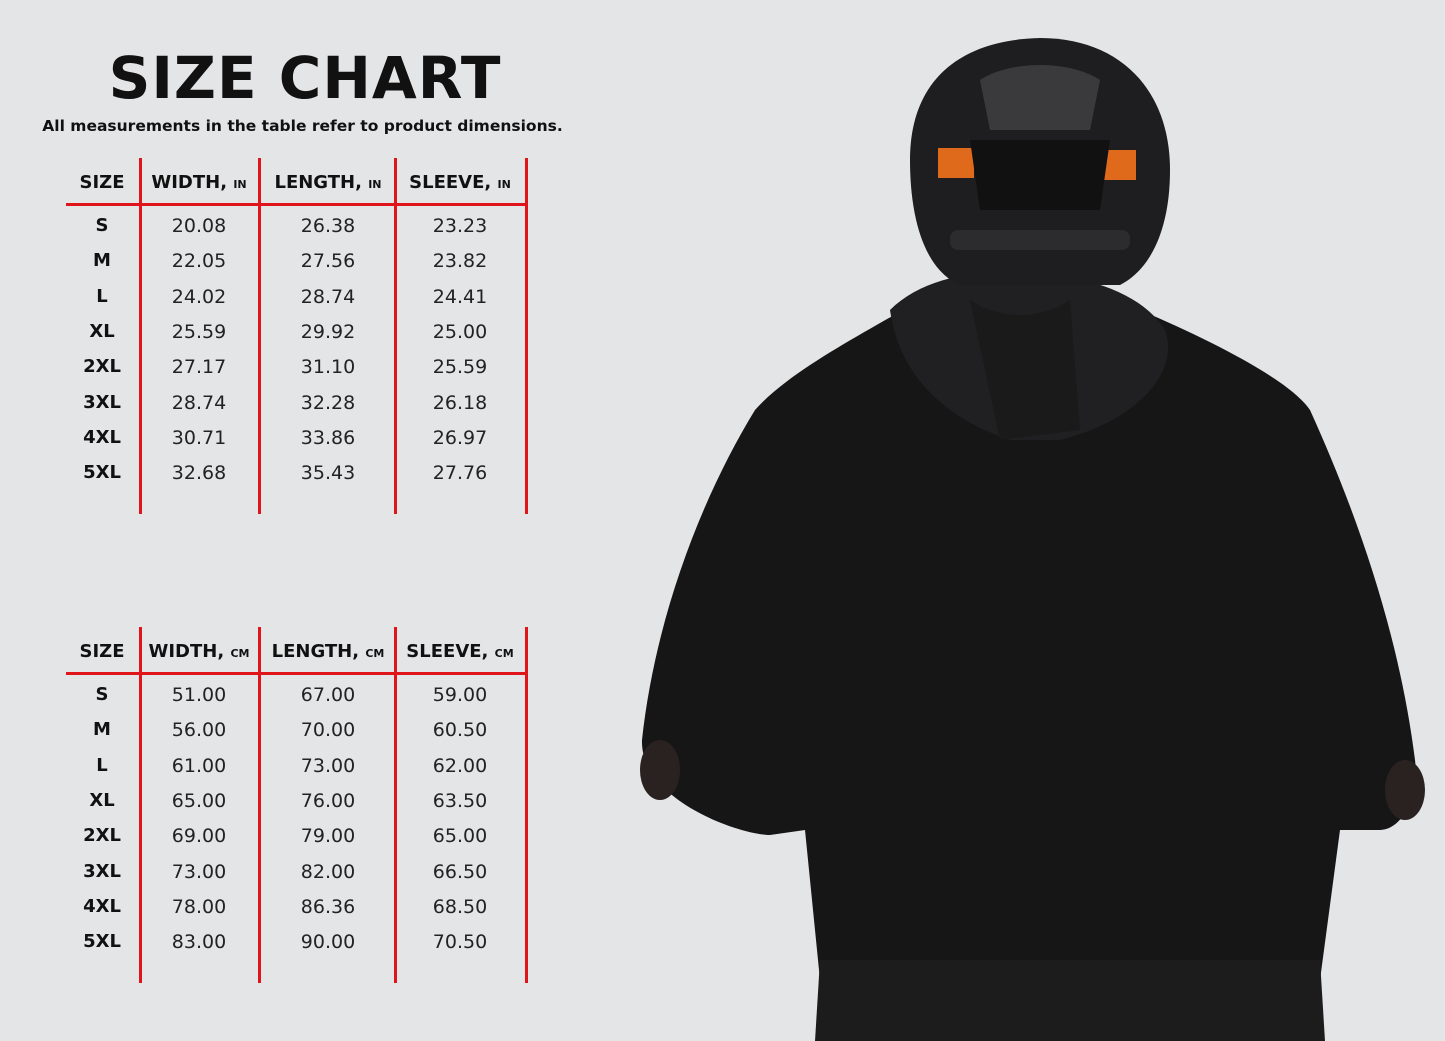  What do you see at coordinates (199, 296) in the screenshot?
I see `measurement-cell: 24.02` at bounding box center [199, 296].